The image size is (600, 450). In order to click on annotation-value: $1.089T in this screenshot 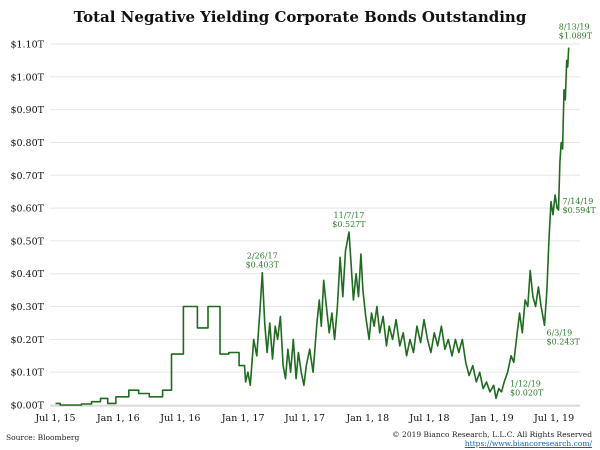, I will do `click(576, 36)`.